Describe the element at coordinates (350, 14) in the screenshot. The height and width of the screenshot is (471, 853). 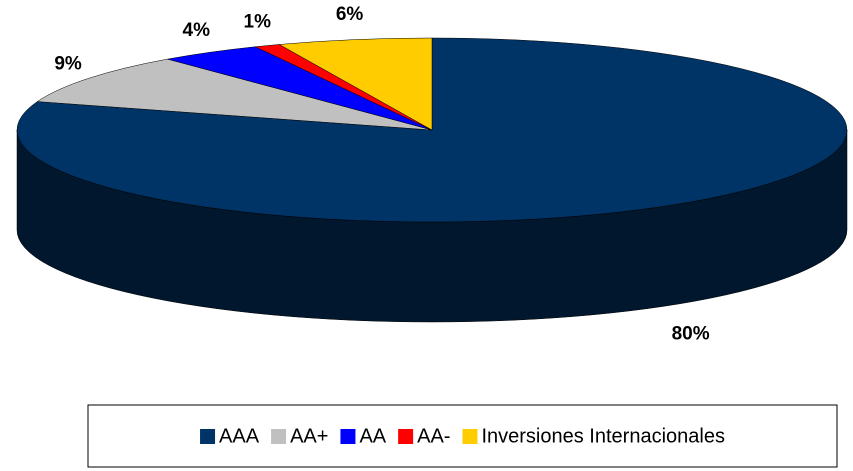
I see `data-label: 6%` at that location.